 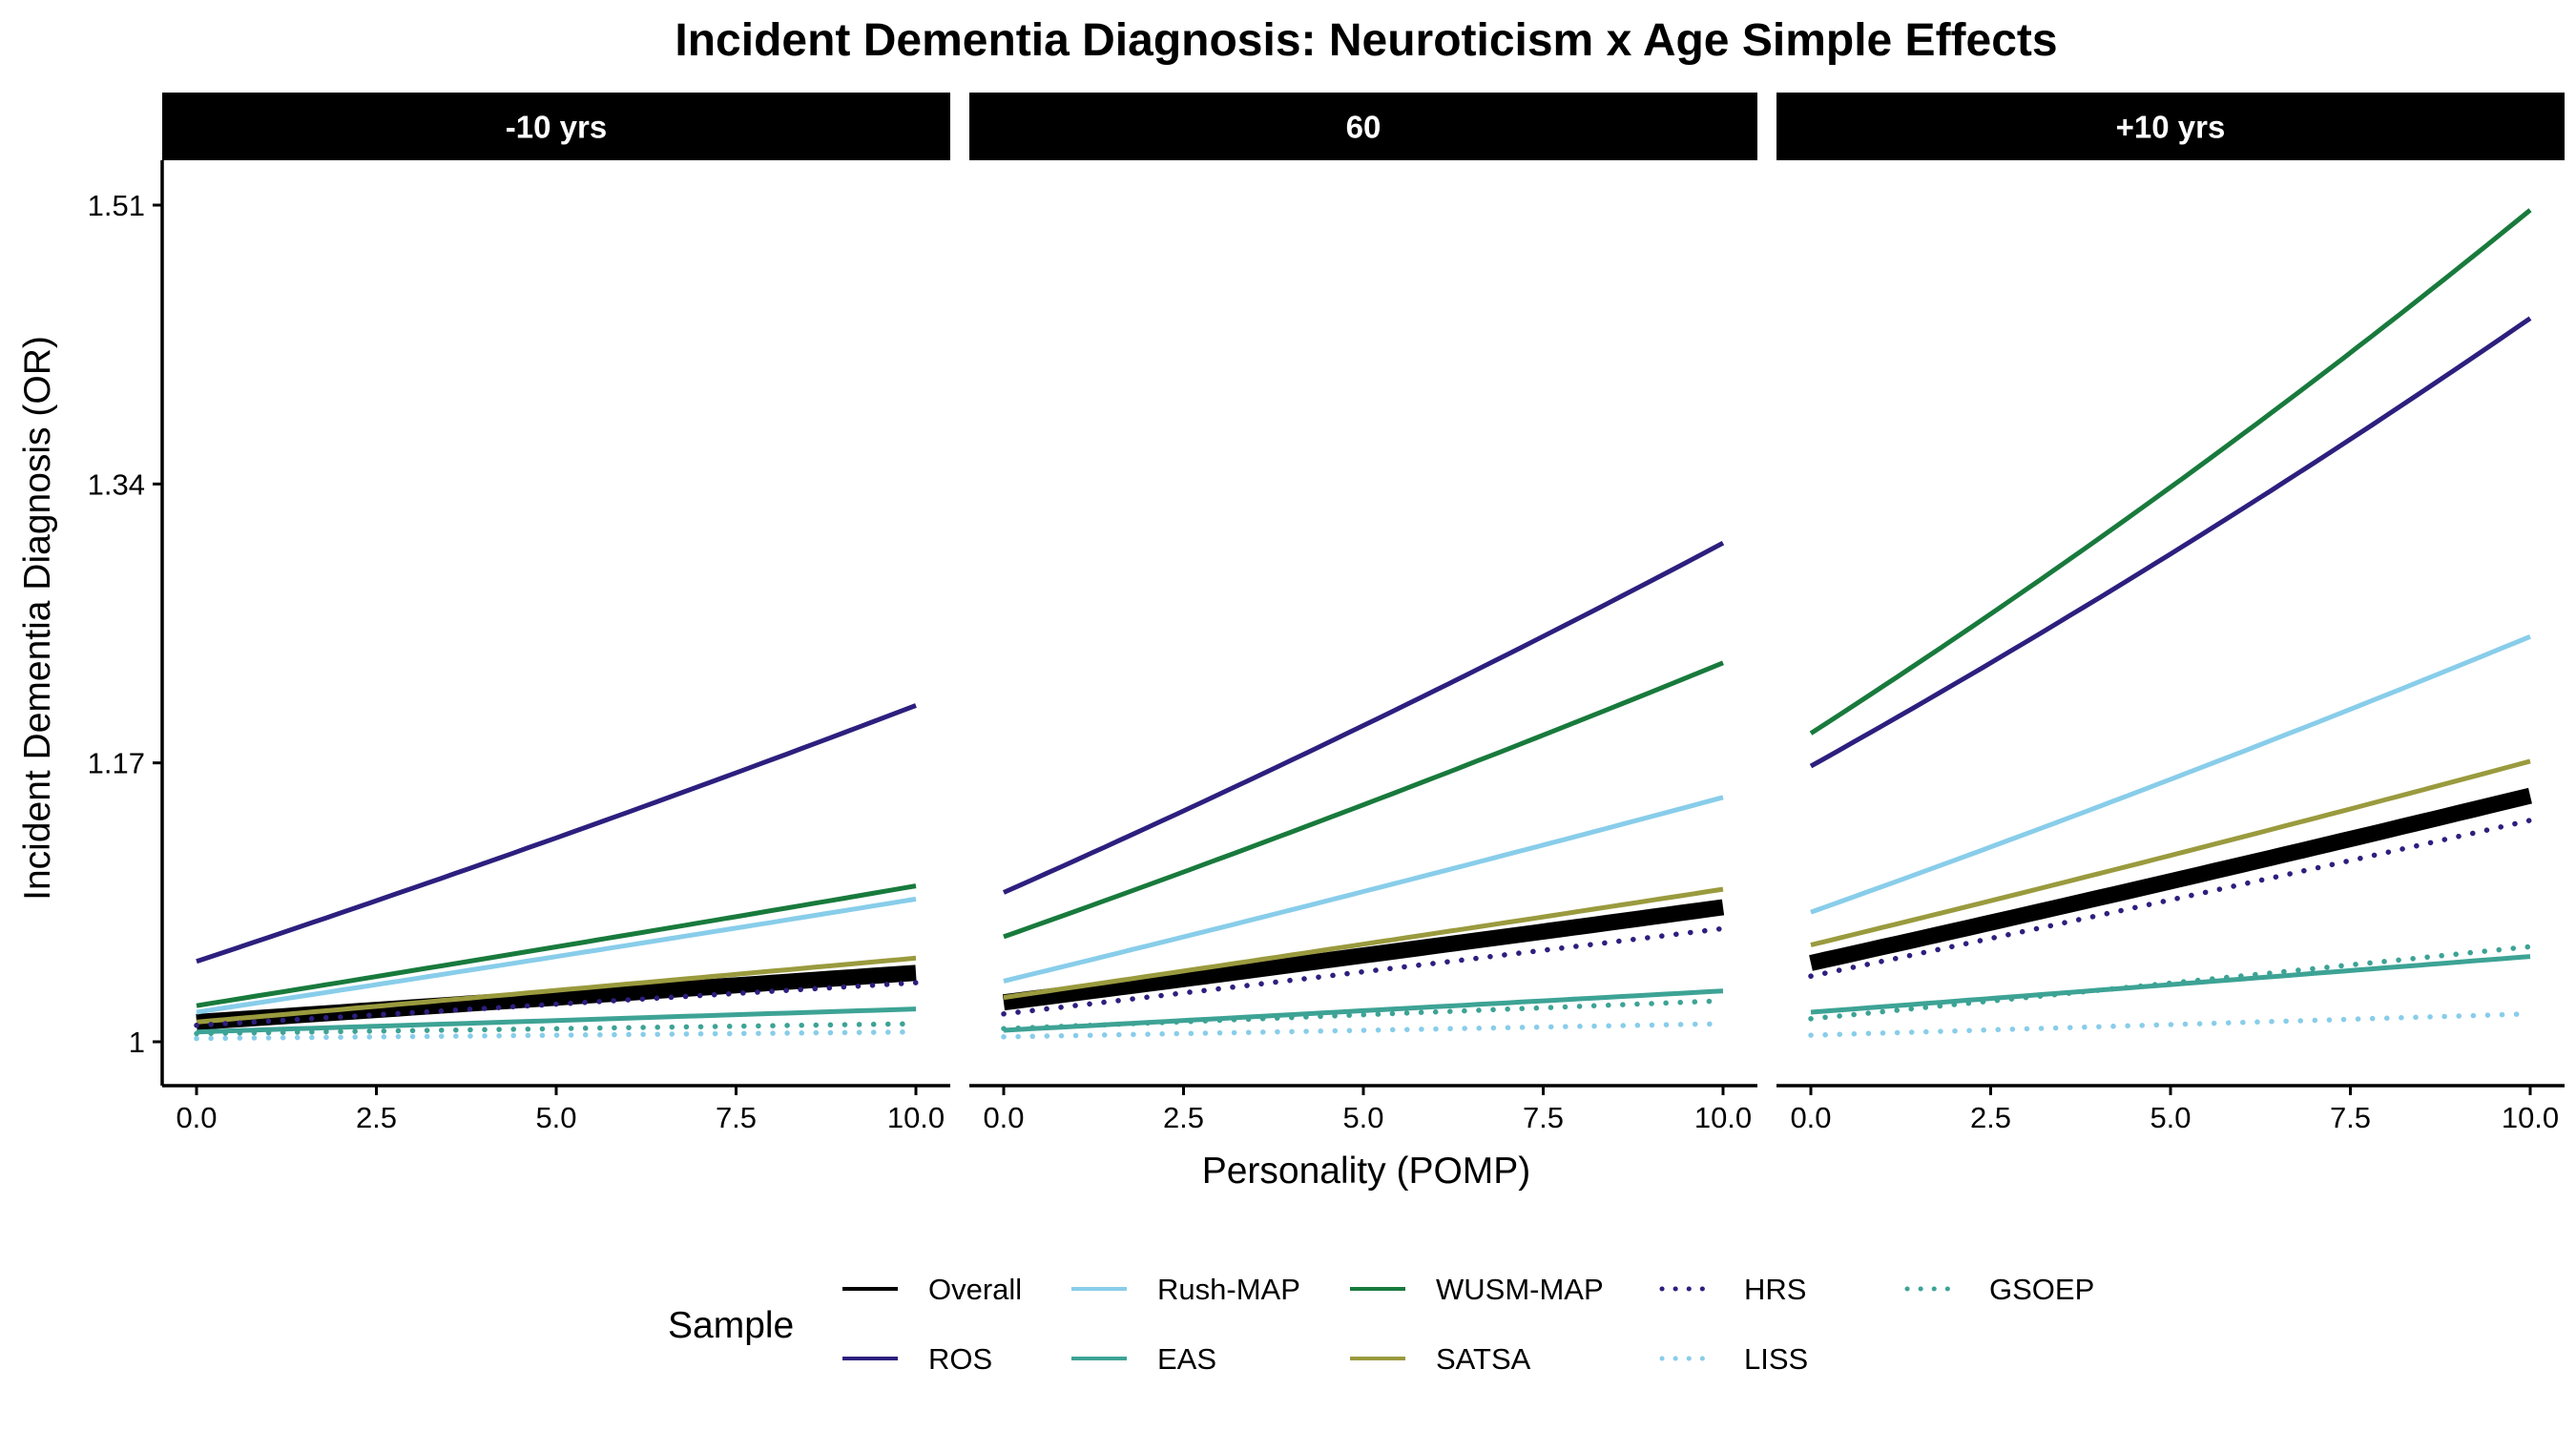 I want to click on y-tick-label: 1.34, so click(x=116, y=484).